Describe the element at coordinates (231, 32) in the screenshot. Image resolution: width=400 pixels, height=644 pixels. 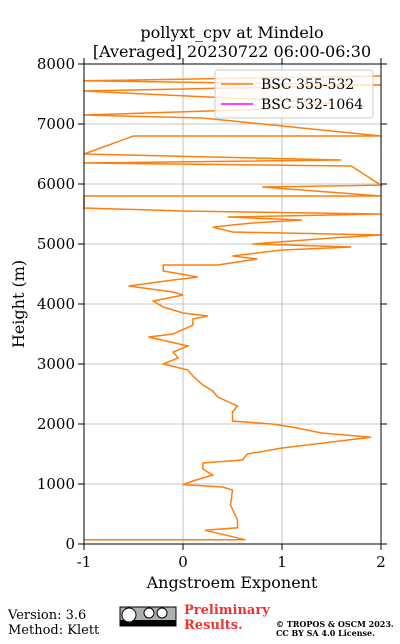
I see `chart-title: pollyxt_cpv at Mindelo` at that location.